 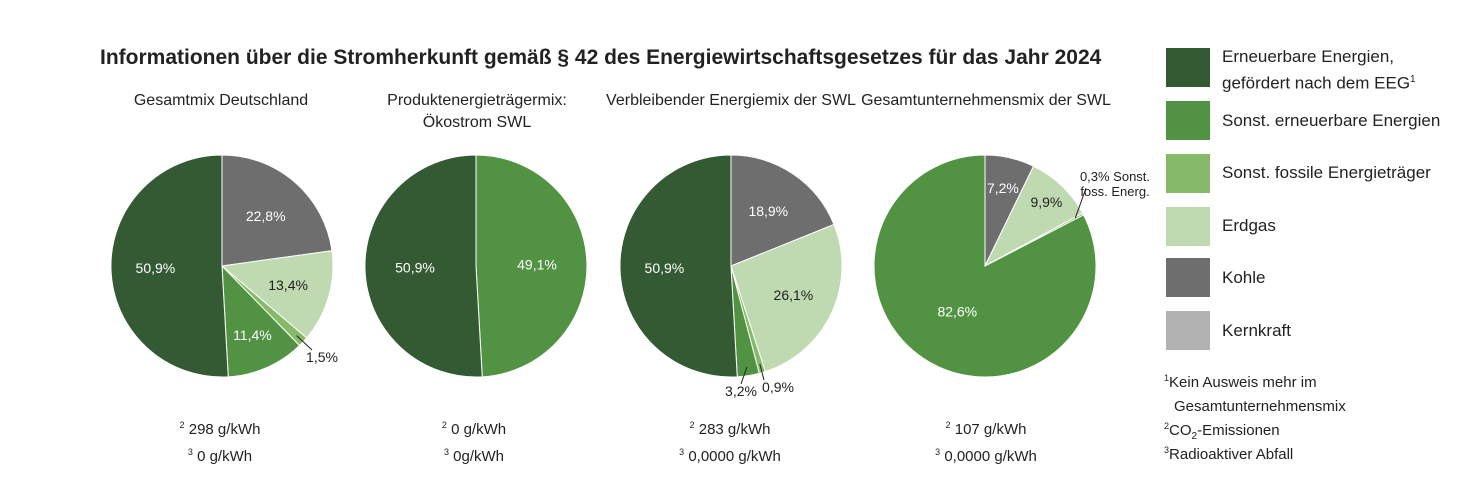 What do you see at coordinates (474, 441) in the screenshot?
I see `emissions-oekostrom: 2 0 g/kWh 3 0g/kWh` at bounding box center [474, 441].